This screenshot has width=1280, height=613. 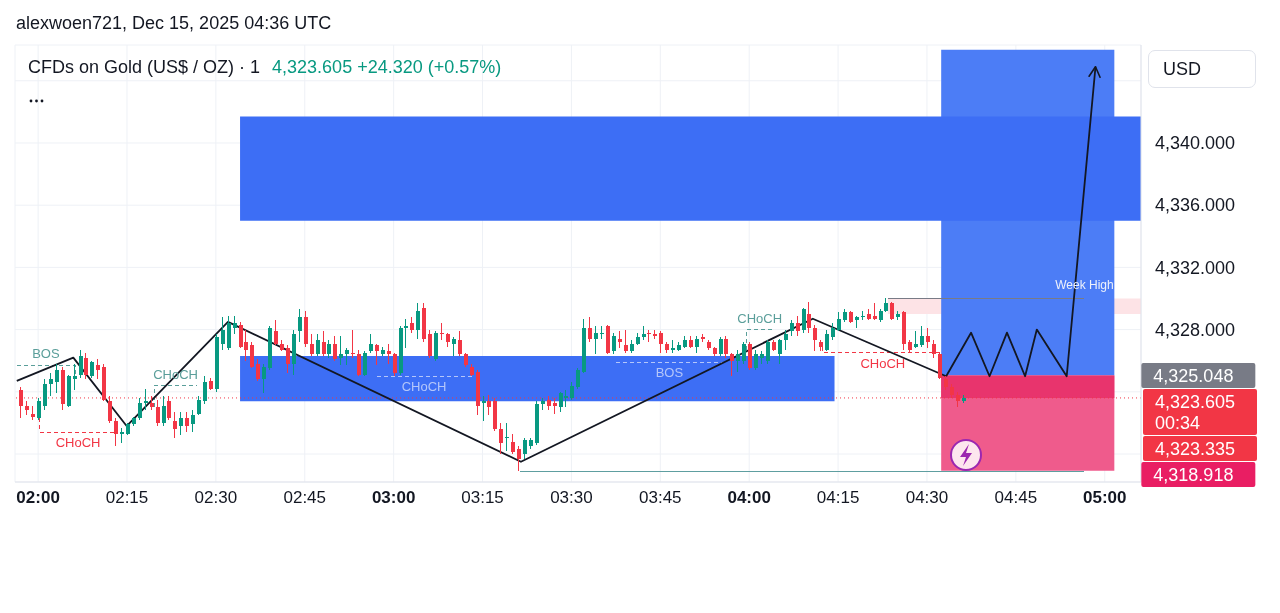 I want to click on annotation: 4,318.918, so click(x=1193, y=474).